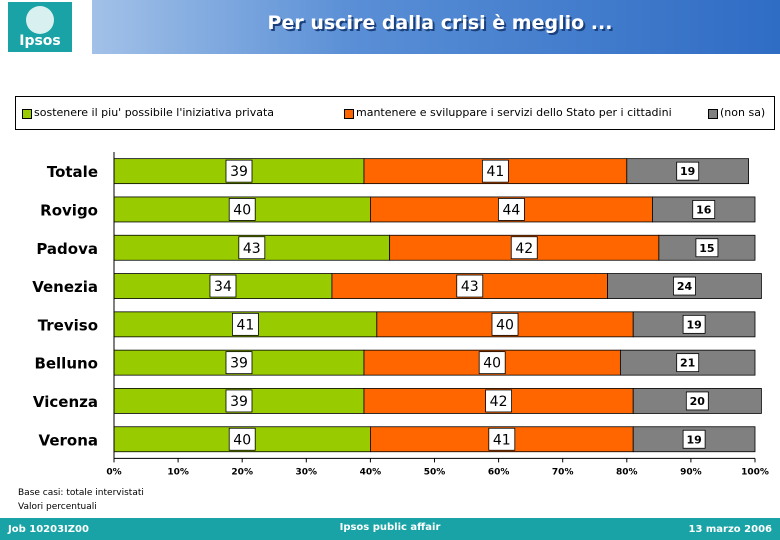 Image resolution: width=780 pixels, height=540 pixels. I want to click on category-label: Padova, so click(67, 249).